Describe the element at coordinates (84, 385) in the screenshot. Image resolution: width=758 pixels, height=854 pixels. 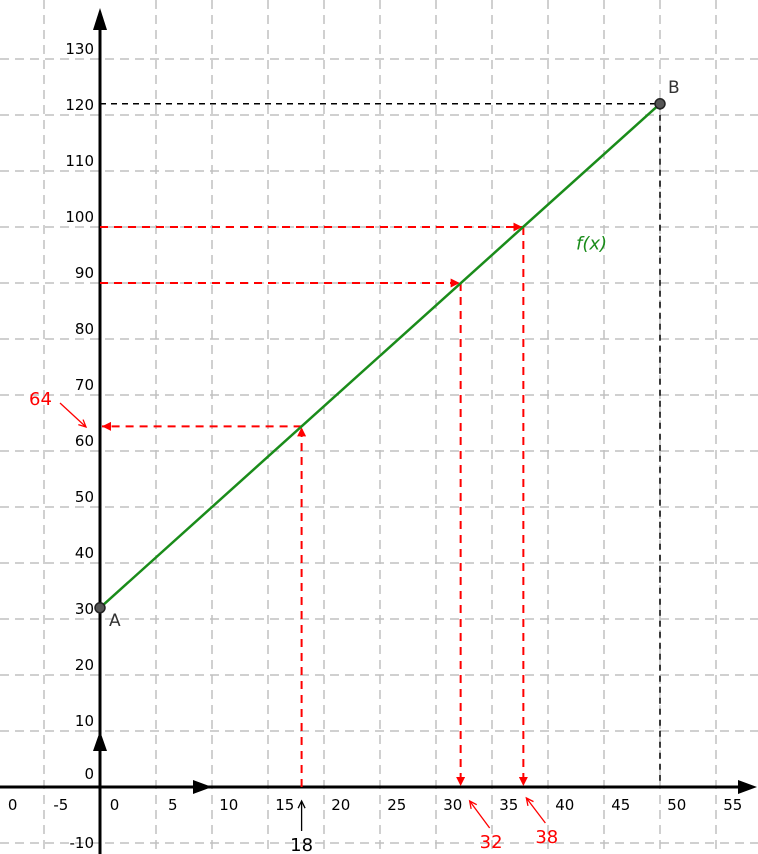
I see `y-tick-label: 70` at that location.